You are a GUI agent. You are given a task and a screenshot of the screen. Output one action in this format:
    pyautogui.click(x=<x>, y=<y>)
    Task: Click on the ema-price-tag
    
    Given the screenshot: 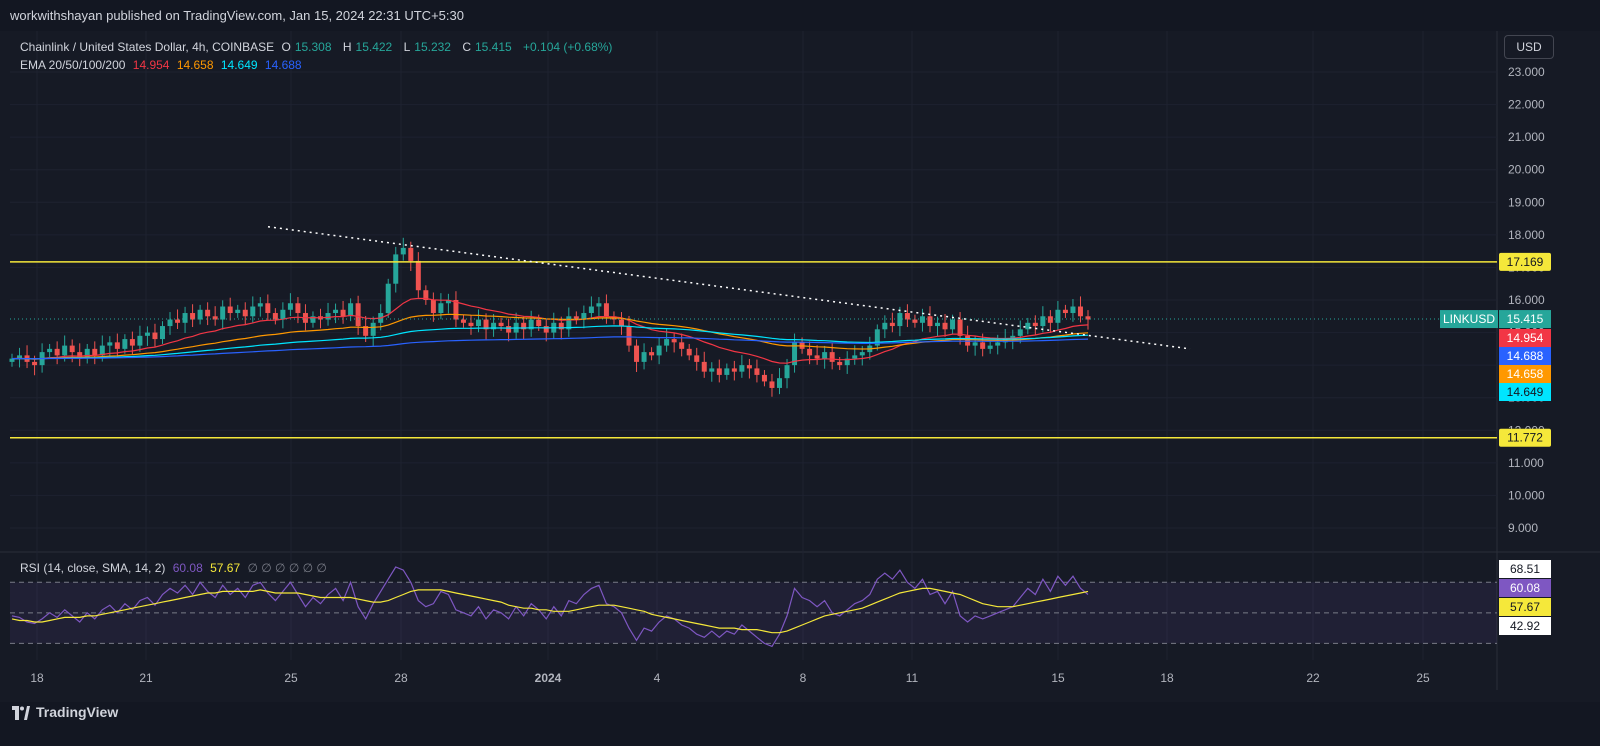 What is the action you would take?
    pyautogui.click(x=1525, y=392)
    